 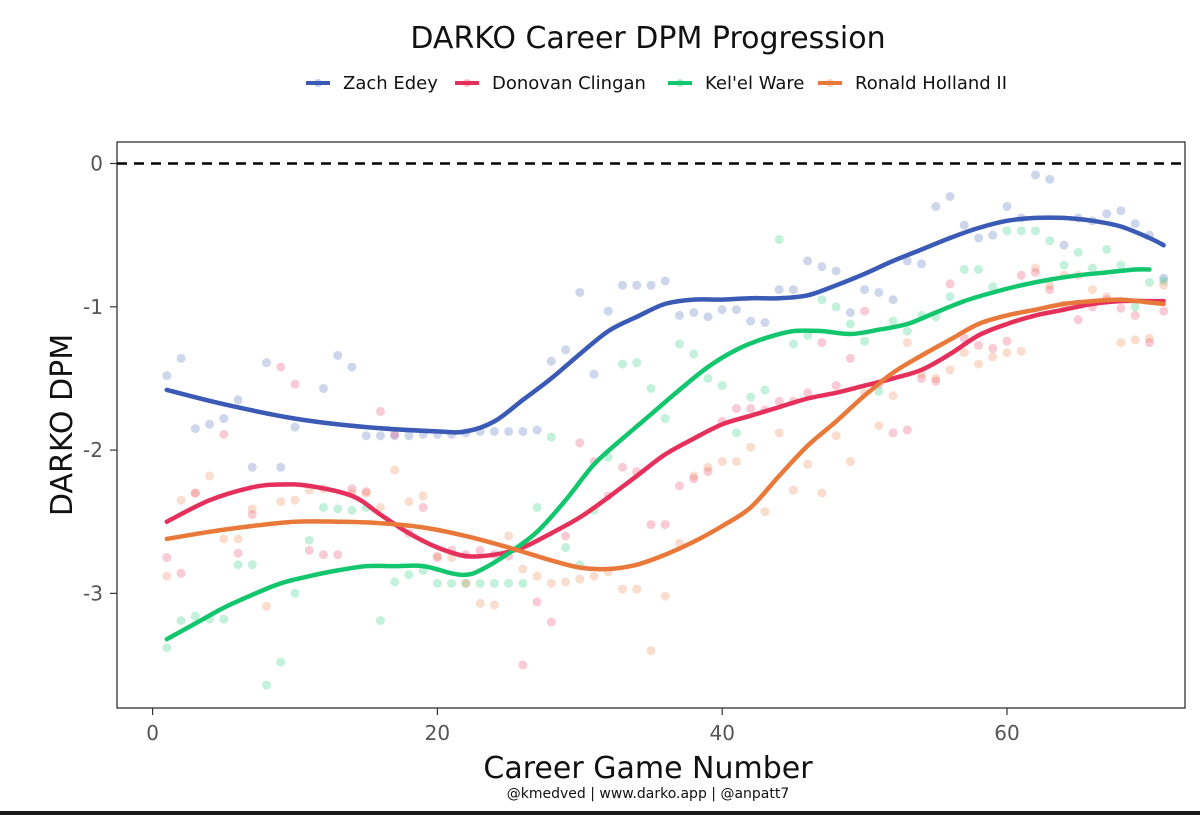 What do you see at coordinates (93, 307) in the screenshot?
I see `y-tick-label: -1` at bounding box center [93, 307].